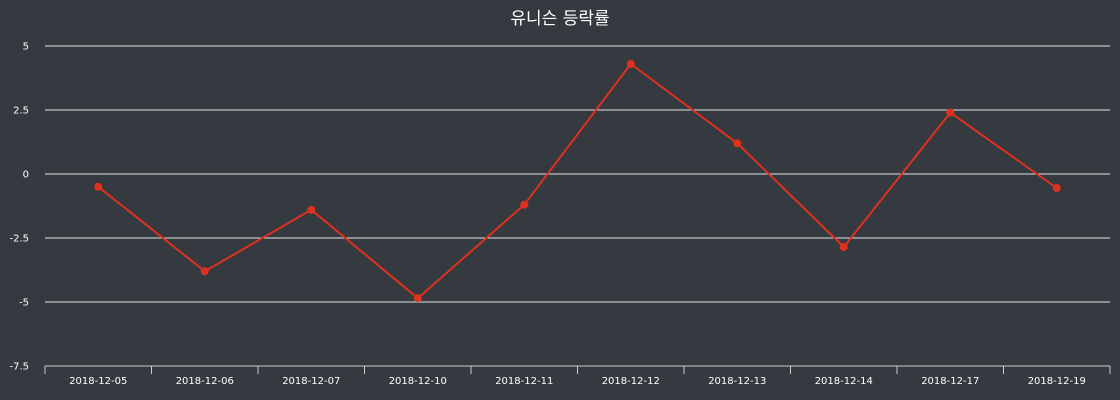 This screenshot has width=1120, height=400. I want to click on x-tick-label: 2018-12-07, so click(311, 381).